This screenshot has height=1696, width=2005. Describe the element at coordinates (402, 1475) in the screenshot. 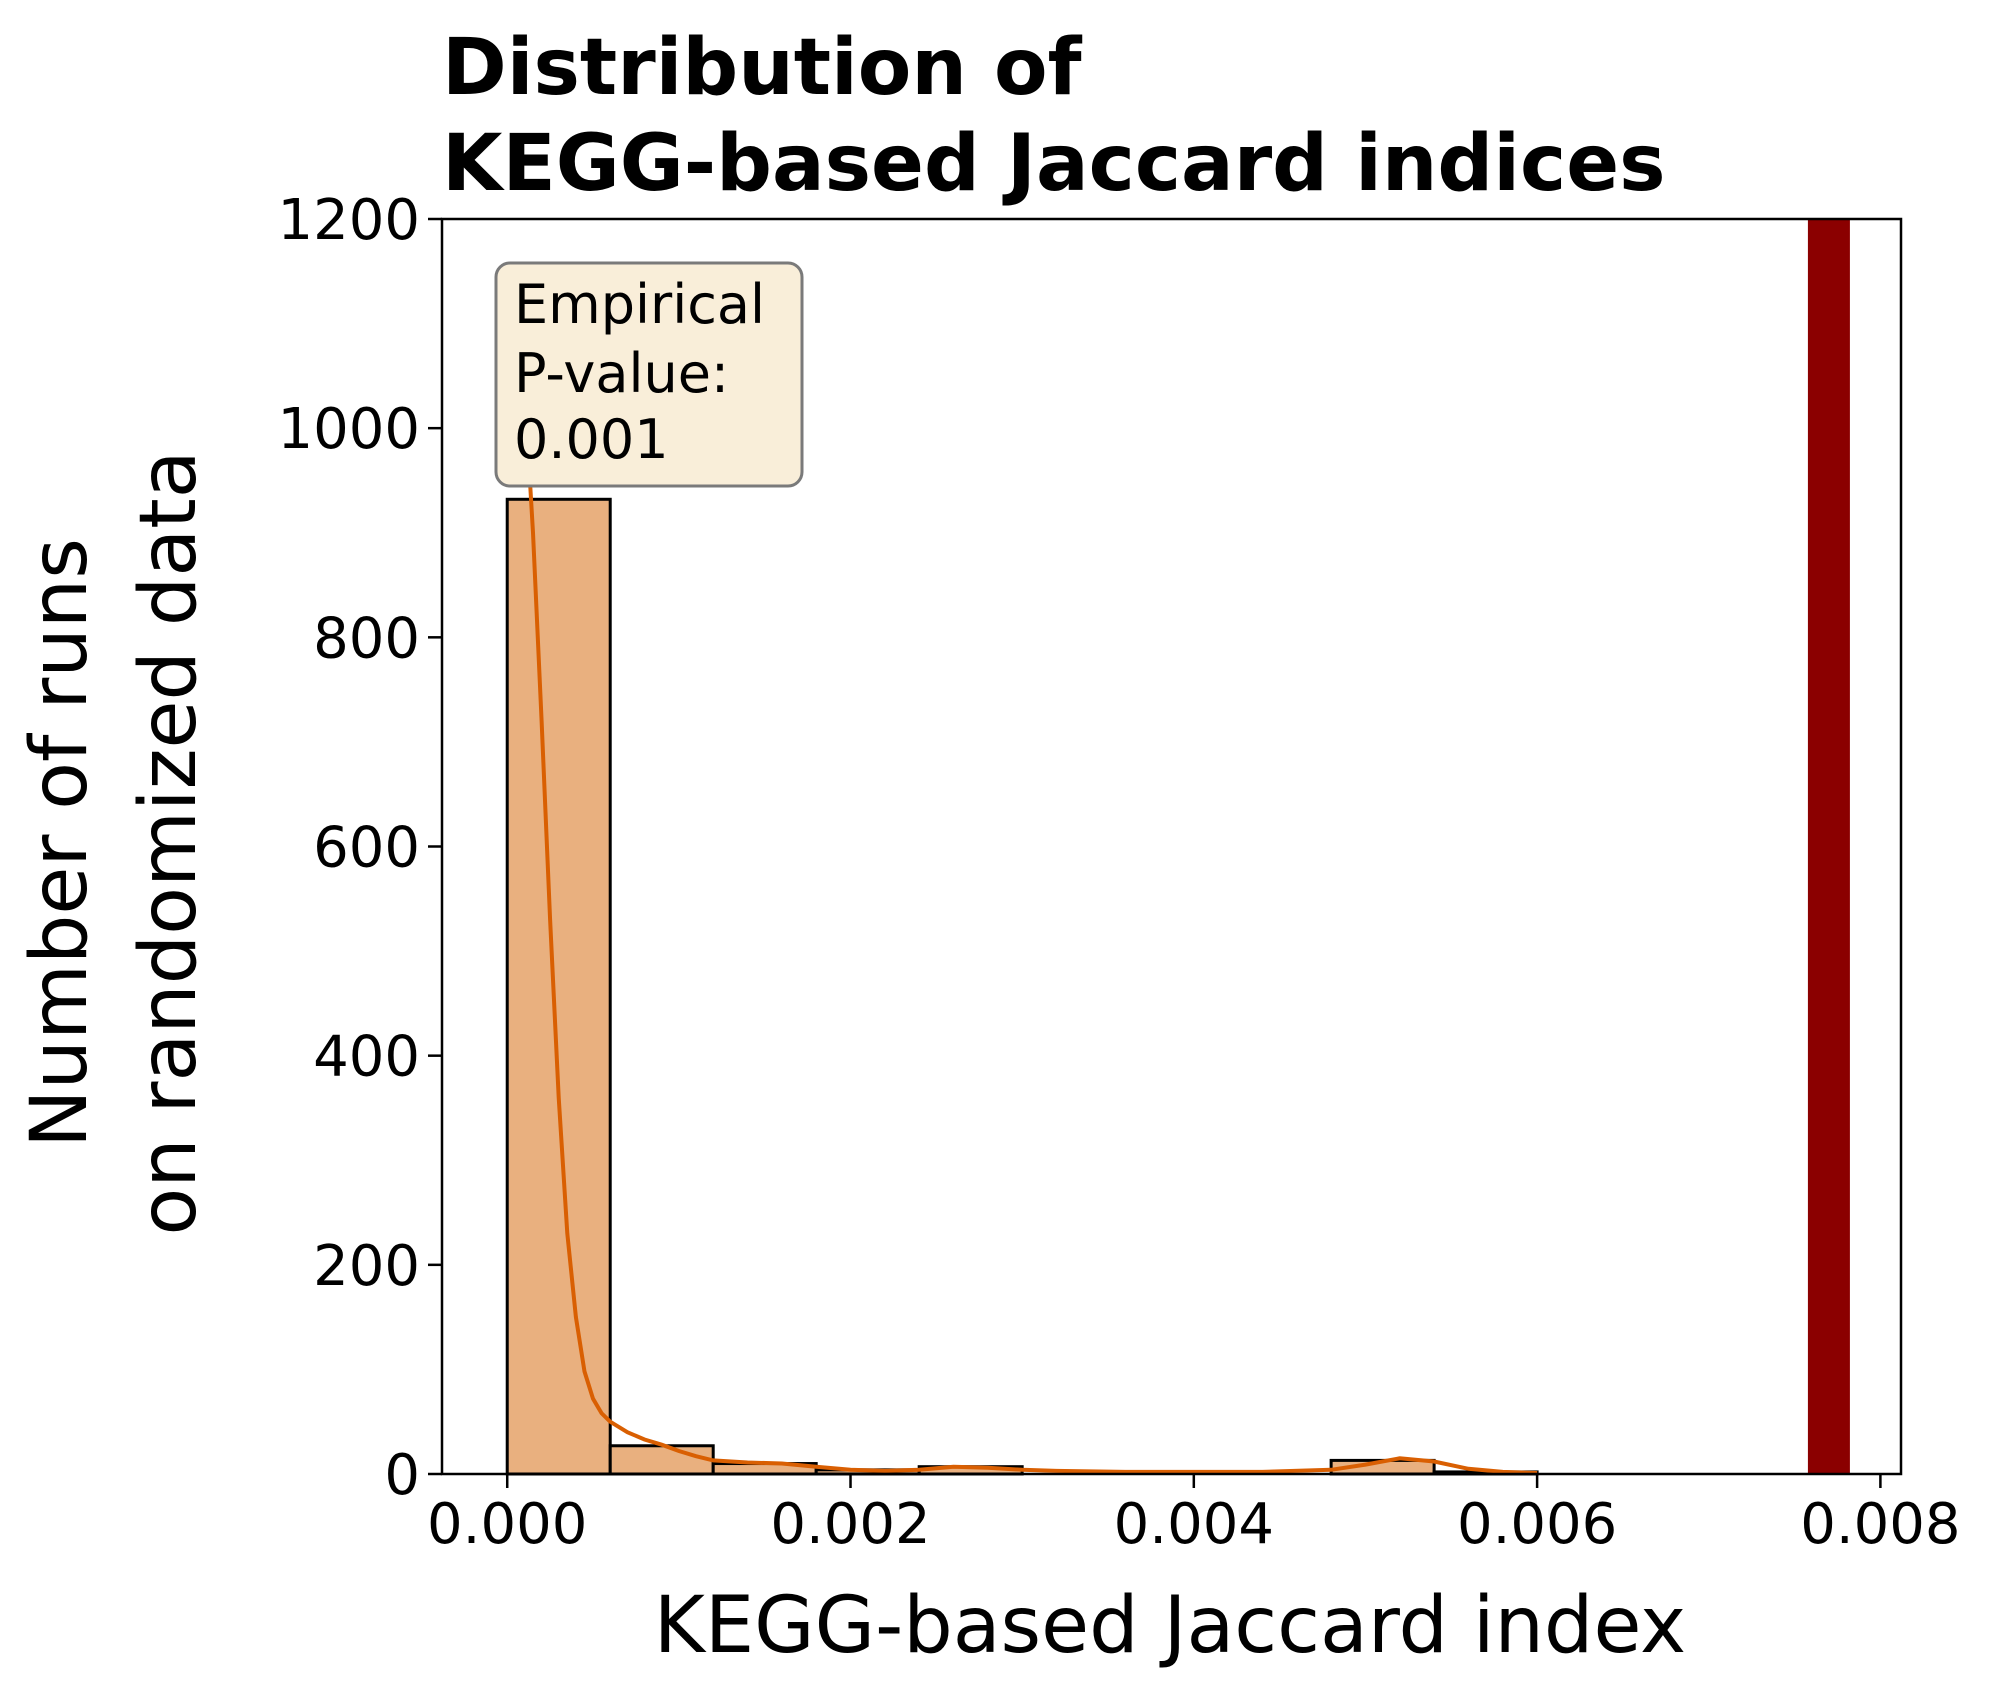

I see `y-tick-label-0: 0` at that location.